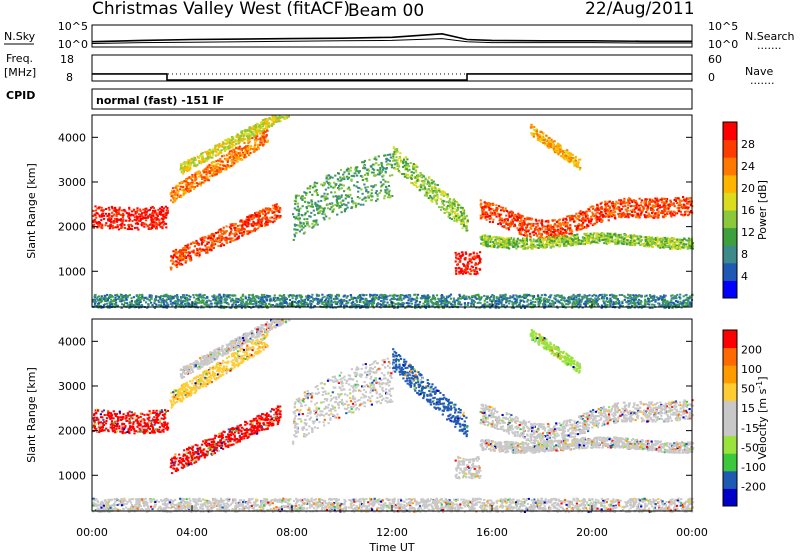  I want to click on noise-line, so click(391, 41).